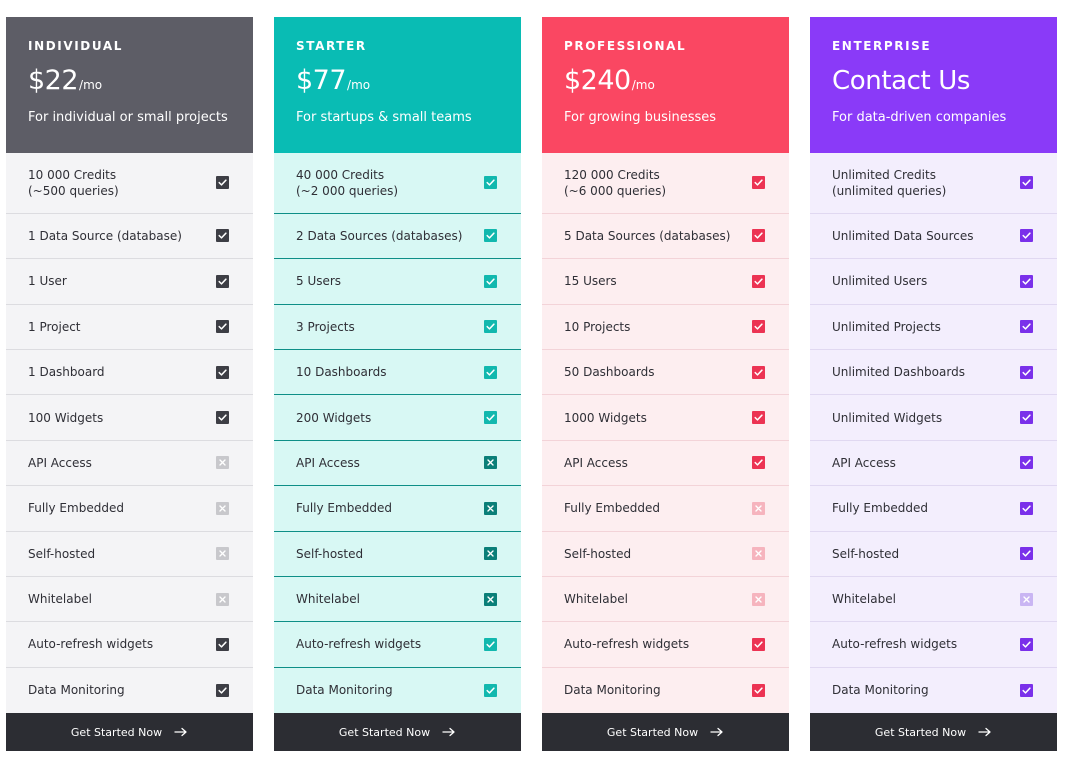 This screenshot has width=1070, height=765. What do you see at coordinates (65, 418) in the screenshot?
I see `feature-label: 100 Widgets` at bounding box center [65, 418].